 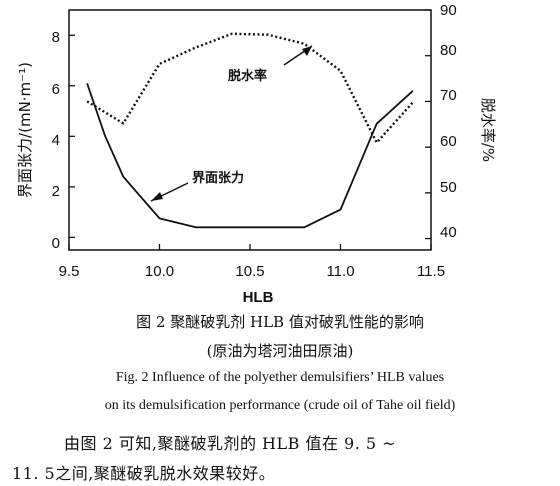 I want to click on y-right-tick-label: 80, so click(x=448, y=50).